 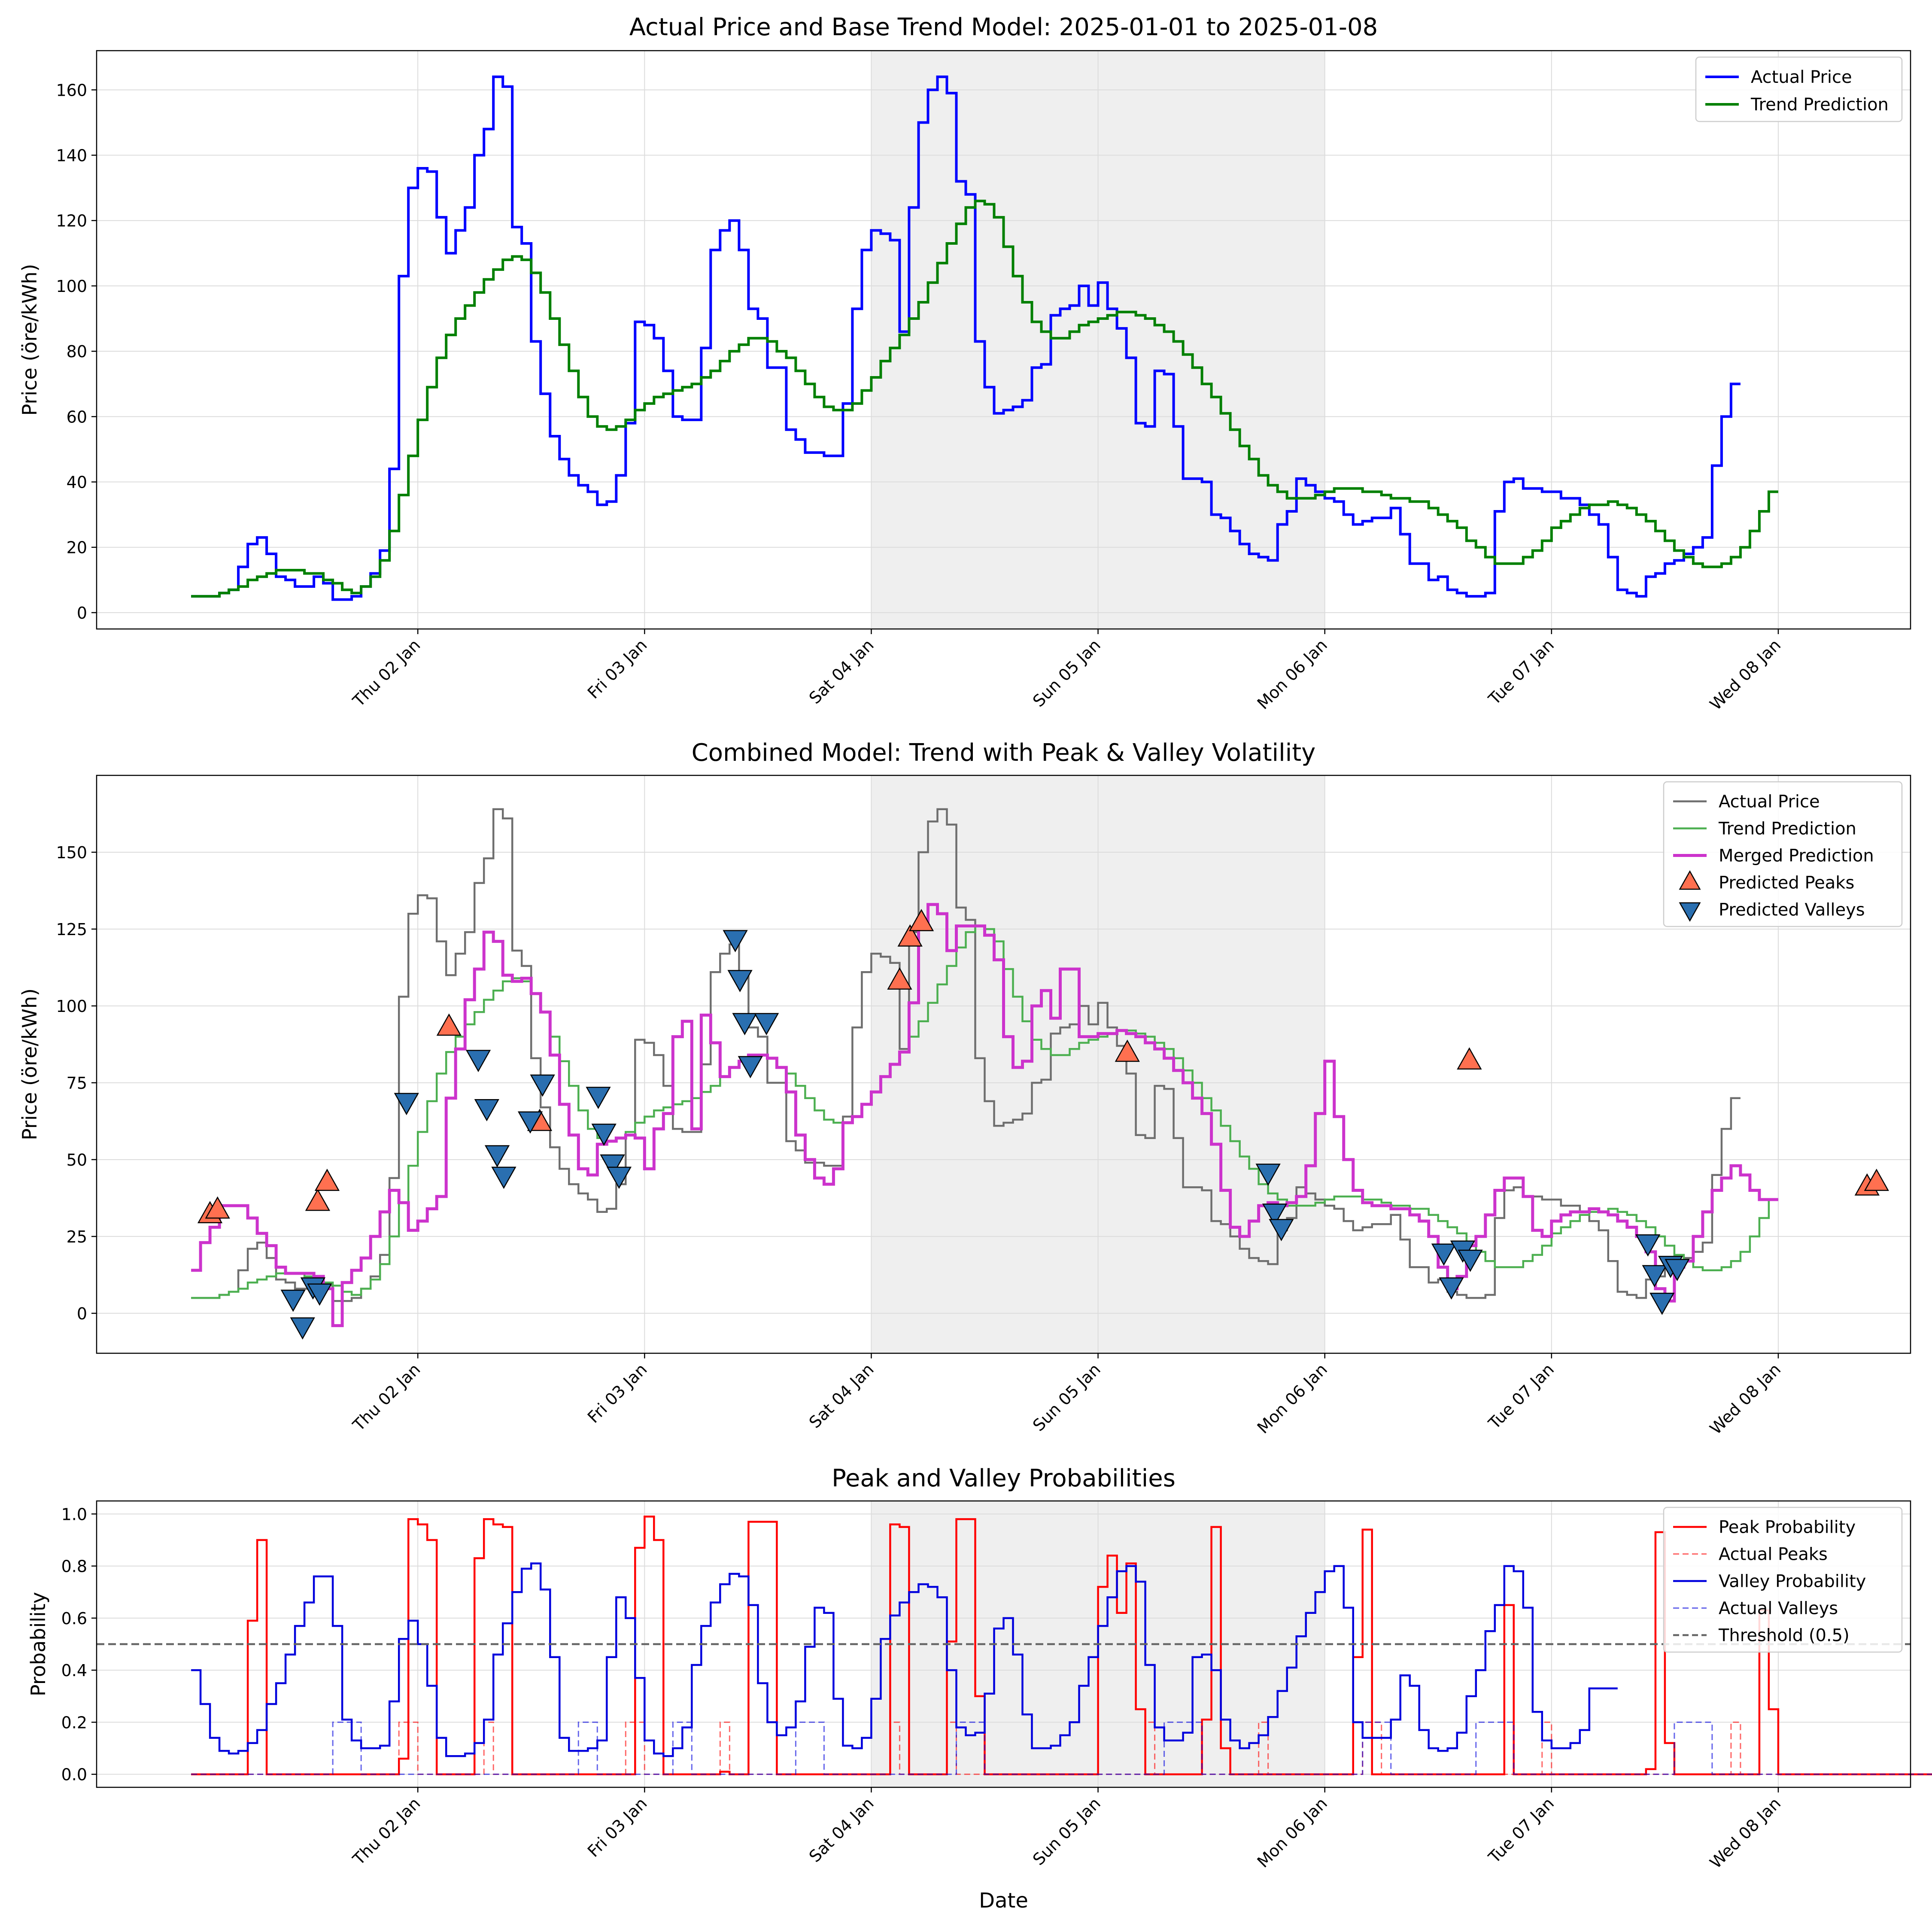 I want to click on legend-label: Actual Peaks, so click(x=1773, y=1554).